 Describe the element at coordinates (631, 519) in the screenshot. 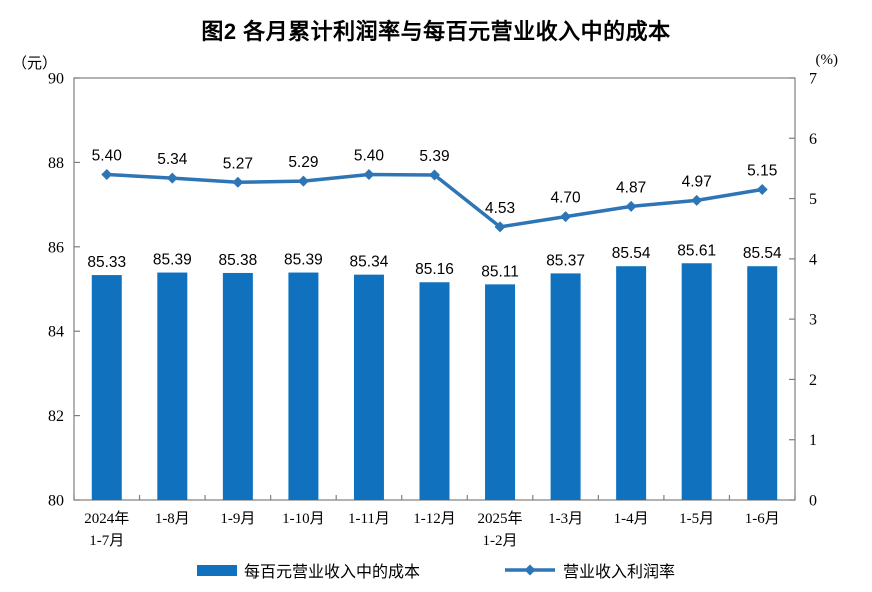

I see `x-axis-category-label: 1-4月` at that location.